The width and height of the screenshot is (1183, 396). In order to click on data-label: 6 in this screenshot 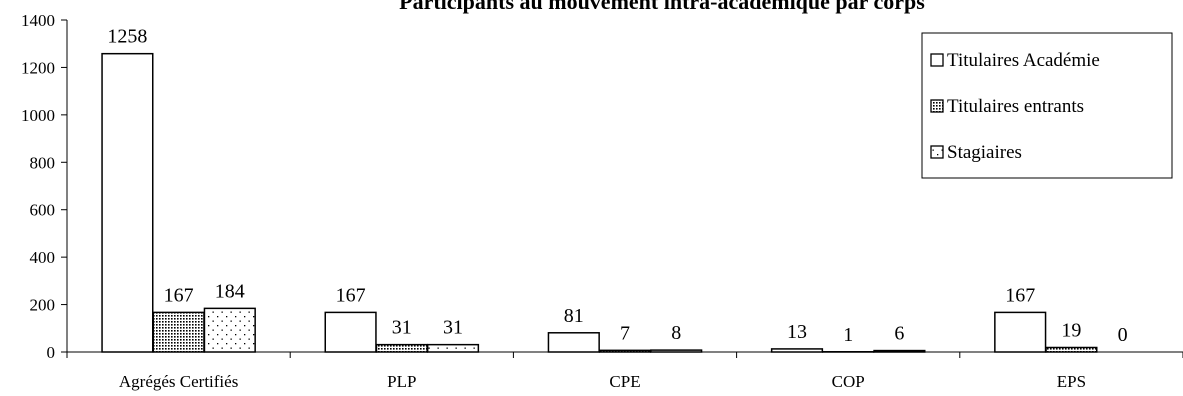, I will do `click(899, 334)`.